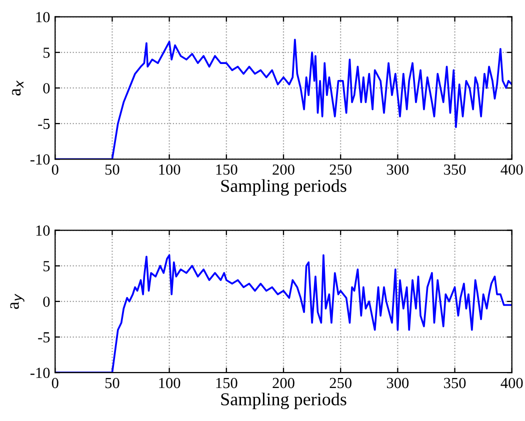  I want to click on y-axis-title: a$_{y}$, so click(17, 301).